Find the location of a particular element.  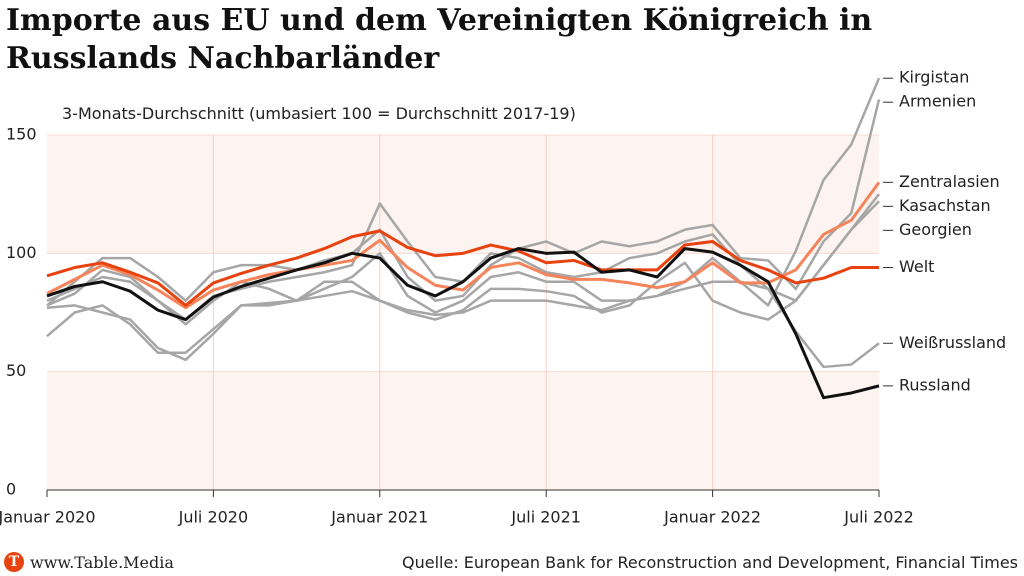

legend-label: Kasachstan is located at coordinates (945, 205).